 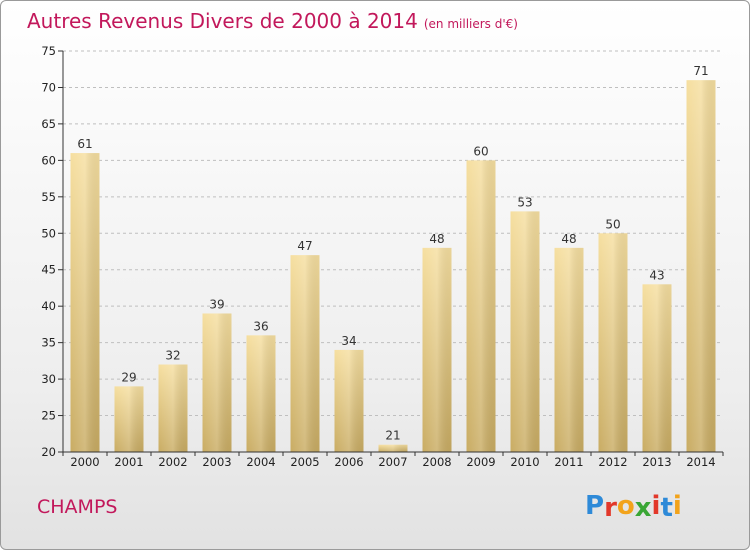 What do you see at coordinates (48, 452) in the screenshot?
I see `y-tick-label: 20` at bounding box center [48, 452].